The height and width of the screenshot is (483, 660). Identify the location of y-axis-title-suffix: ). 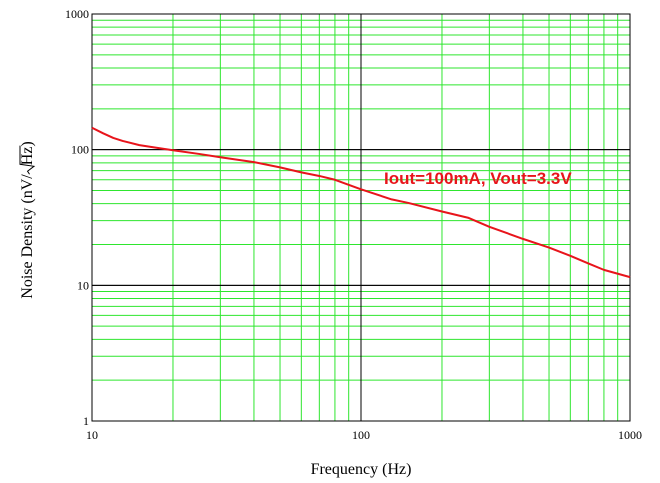
(27, 143).